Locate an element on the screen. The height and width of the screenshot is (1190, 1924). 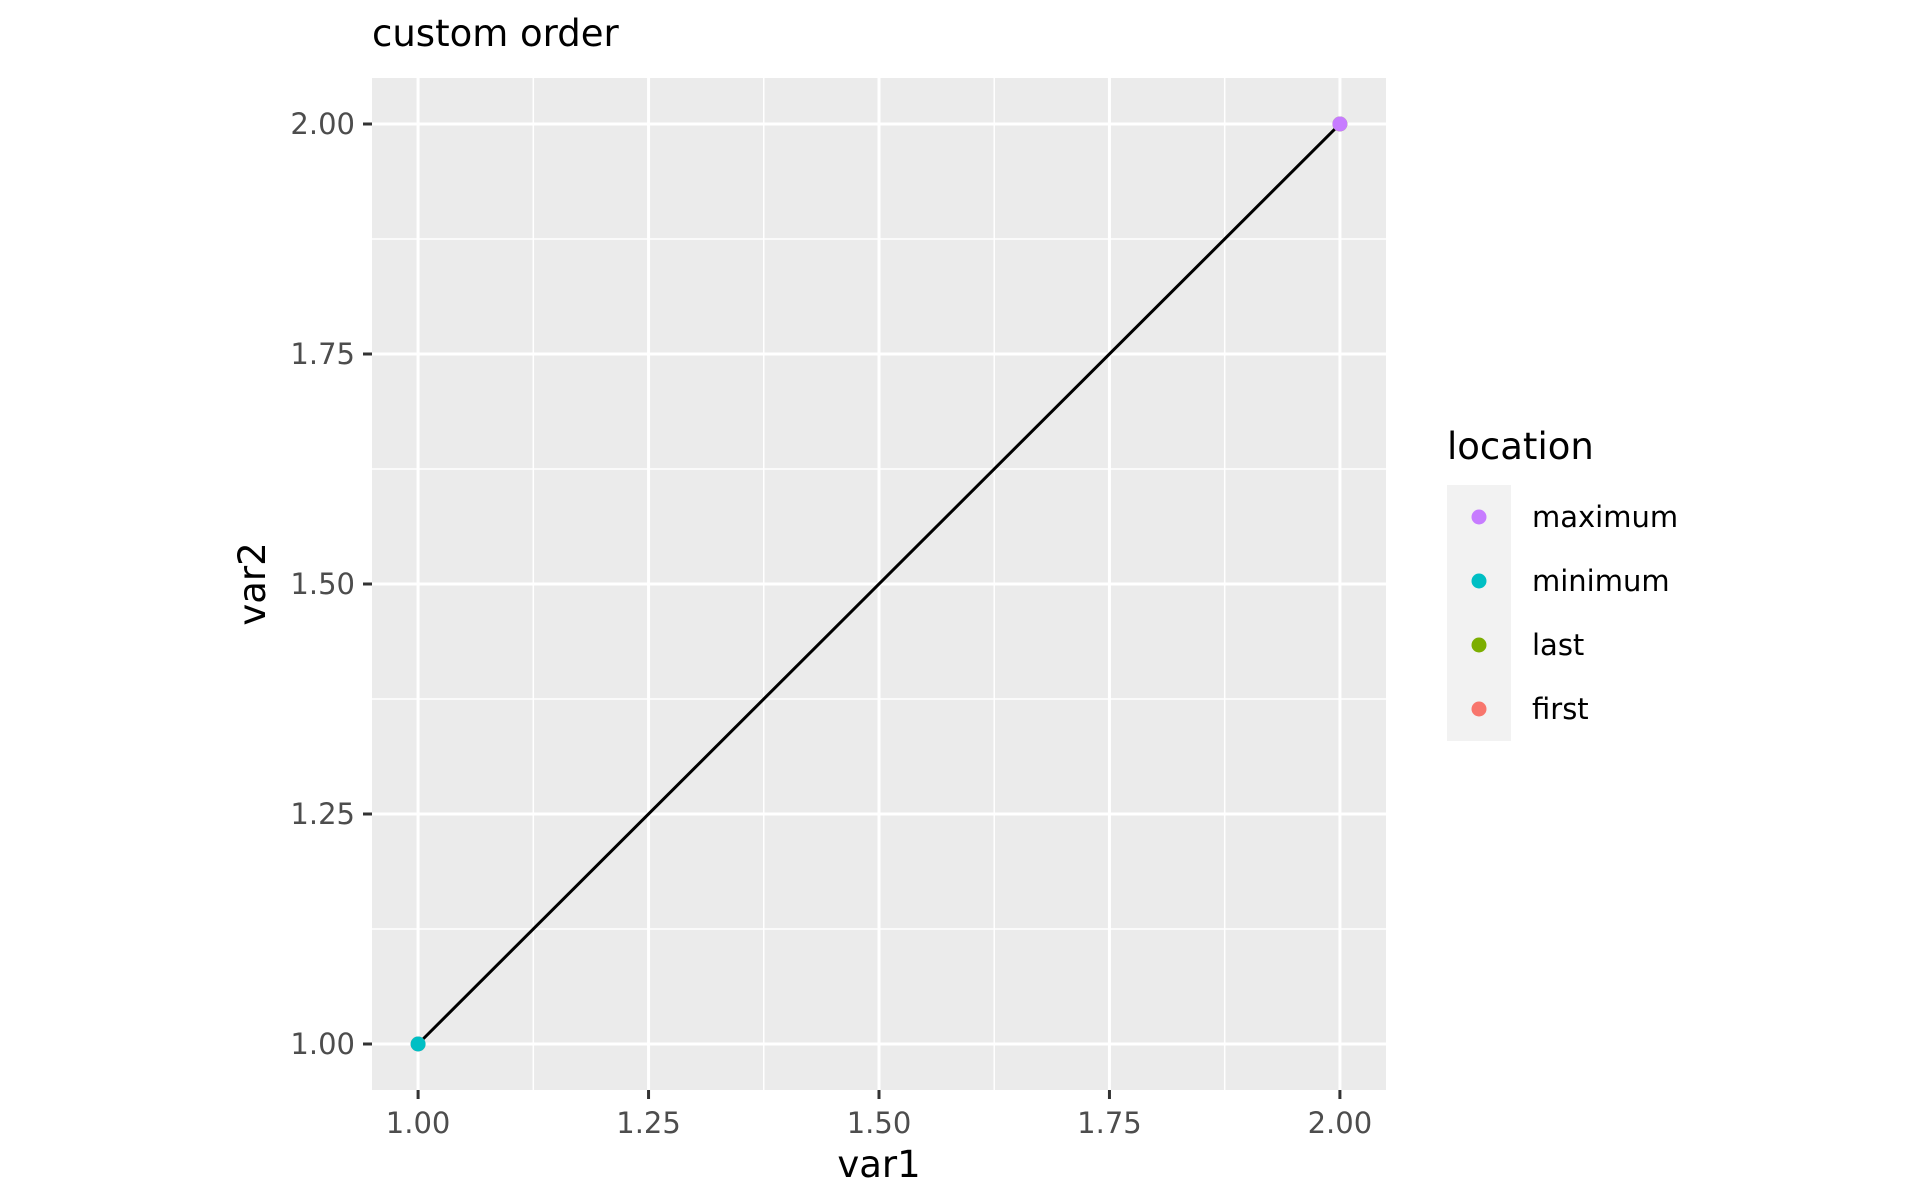
y-tick-label: 1.75 is located at coordinates (322, 354).